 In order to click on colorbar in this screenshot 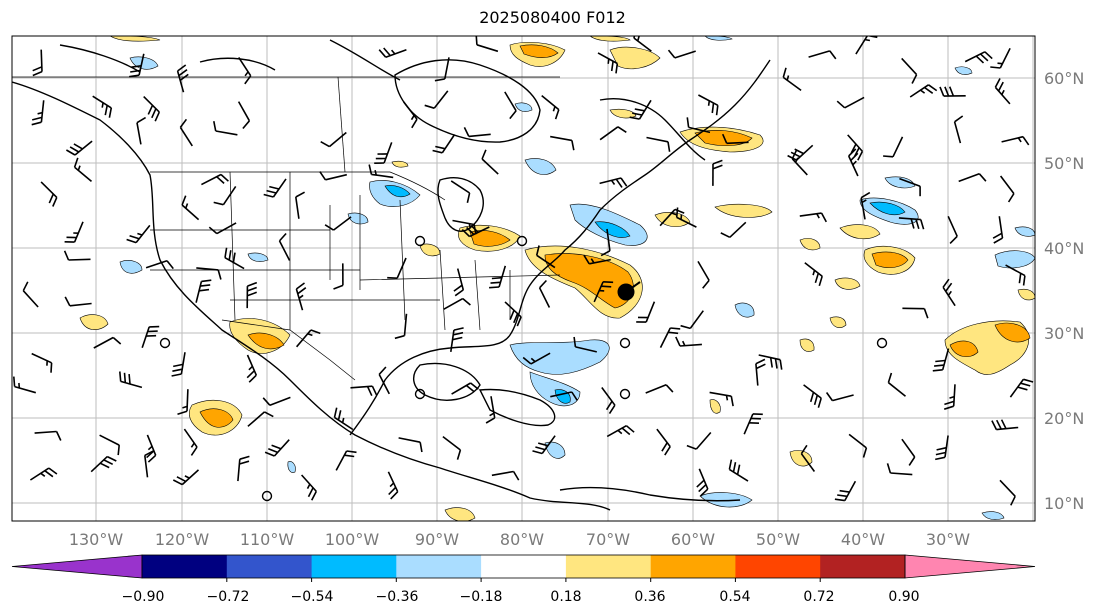, I will do `click(523, 568)`.